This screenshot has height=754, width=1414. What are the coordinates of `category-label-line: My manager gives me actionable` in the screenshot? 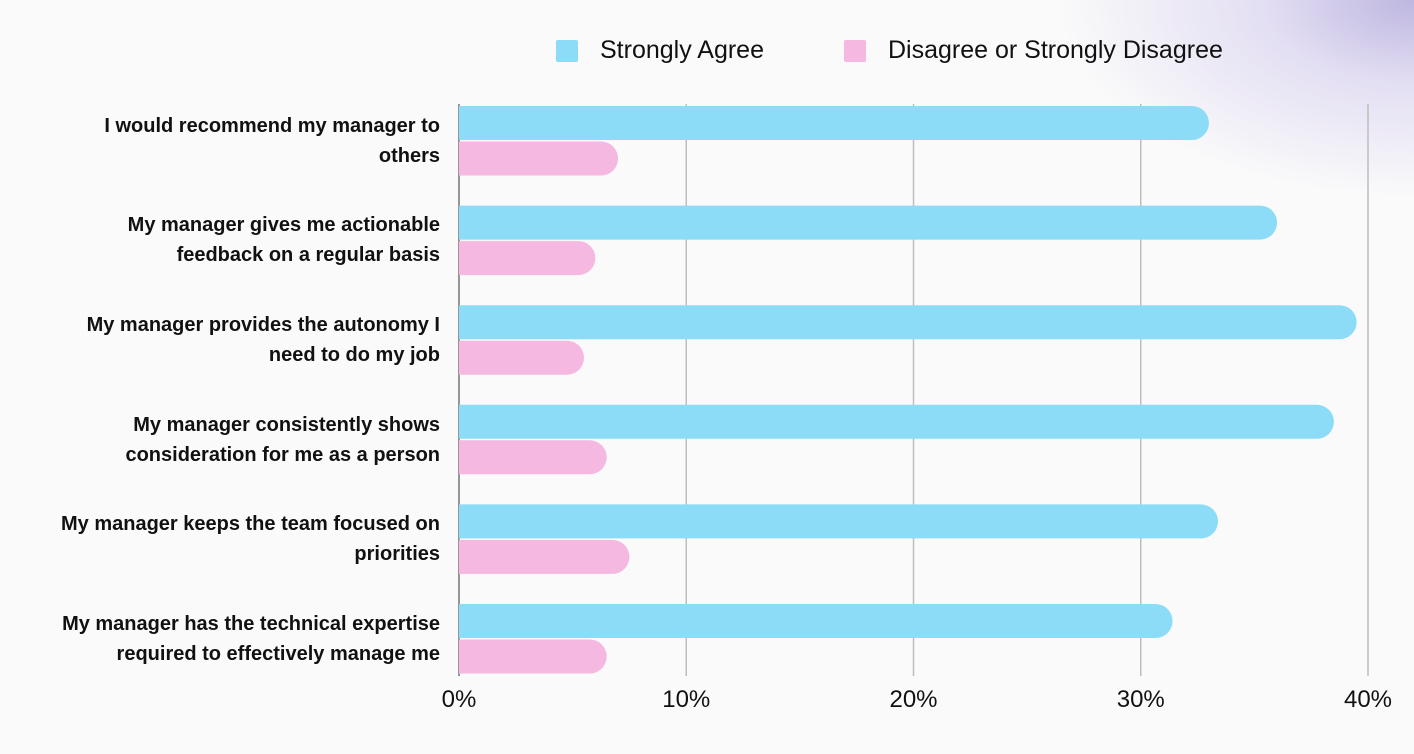 It's located at (283, 225).